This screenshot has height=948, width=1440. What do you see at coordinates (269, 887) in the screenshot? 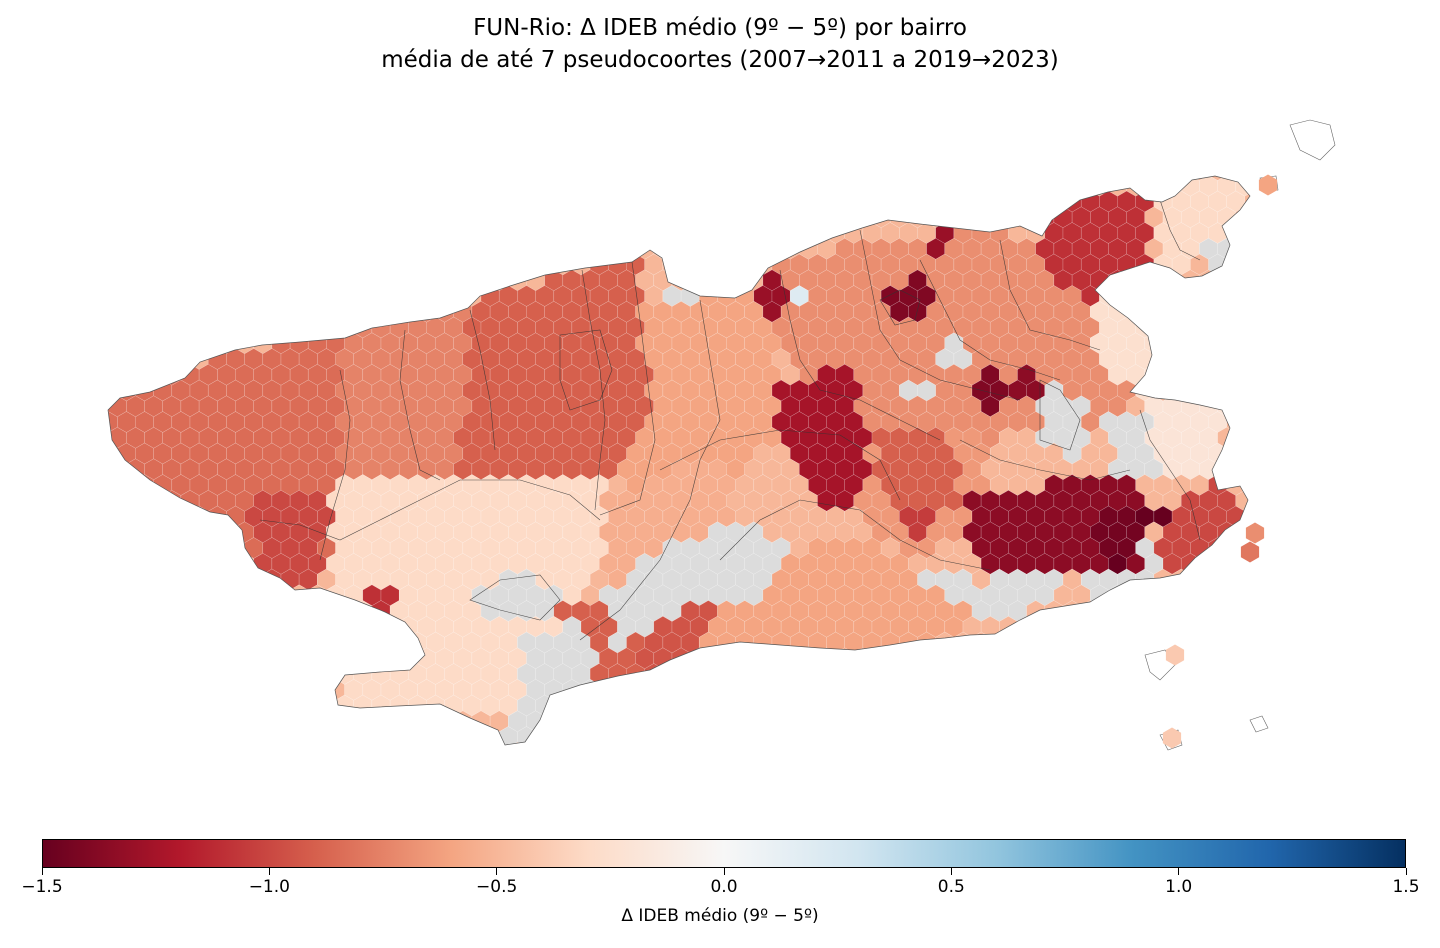
I see `colorbar-tick-label: −1.0` at bounding box center [269, 887].